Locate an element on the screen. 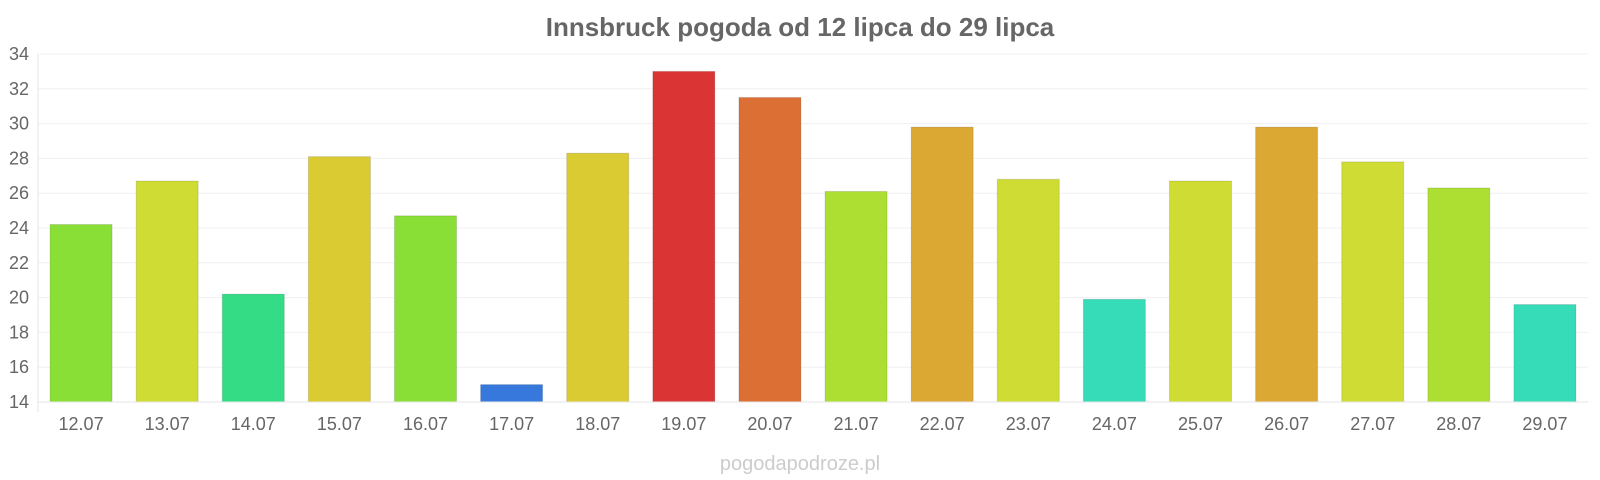  y-tick-label: 22 is located at coordinates (19, 263).